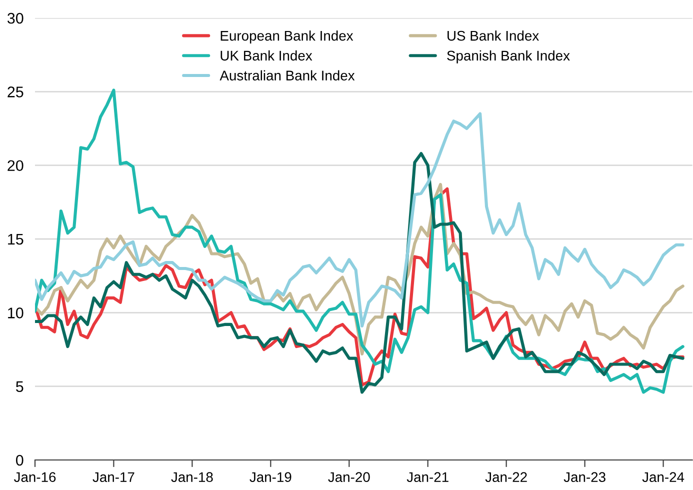 Image resolution: width=693 pixels, height=490 pixels. What do you see at coordinates (287, 75) in the screenshot?
I see `legend-label: Australian Bank Index` at bounding box center [287, 75].